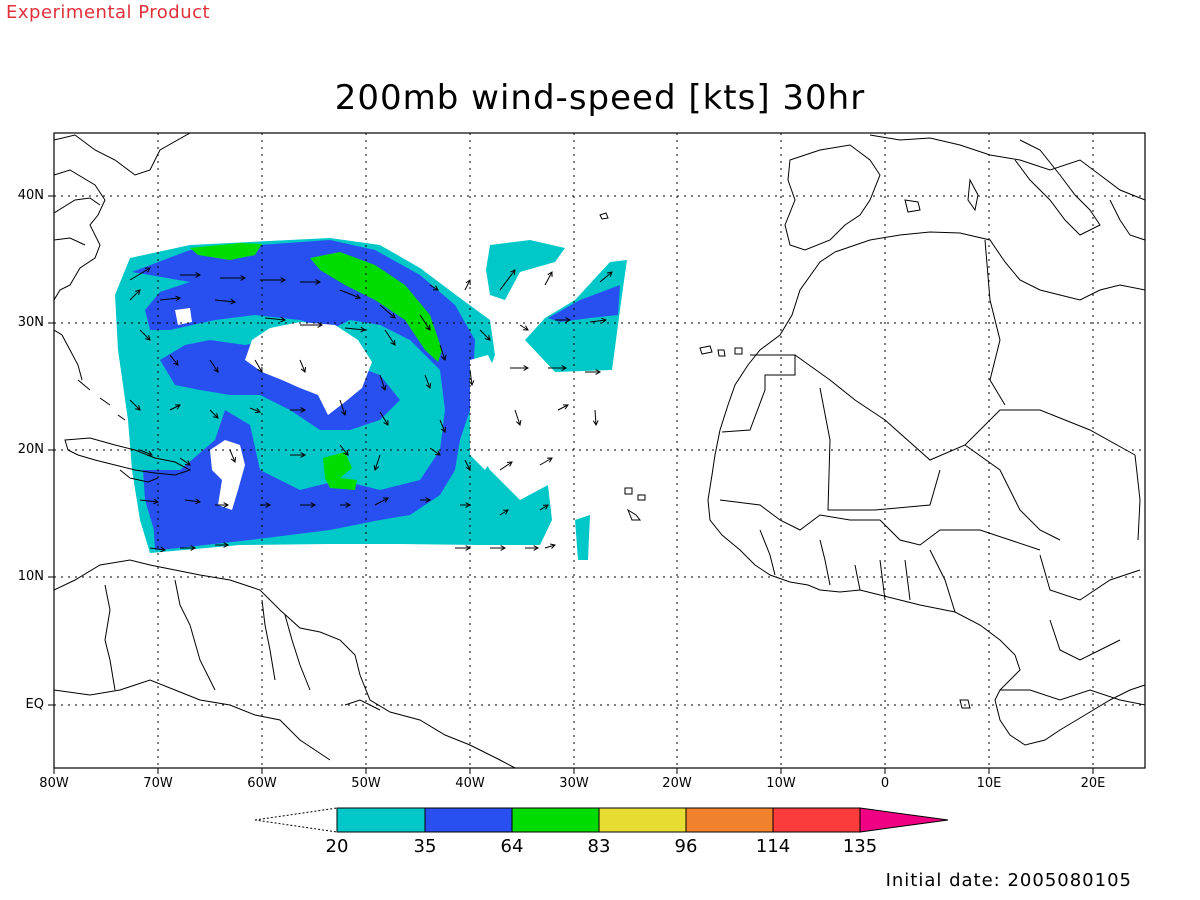 This screenshot has width=1200, height=900. I want to click on lat-label-40n: 40N, so click(30, 195).